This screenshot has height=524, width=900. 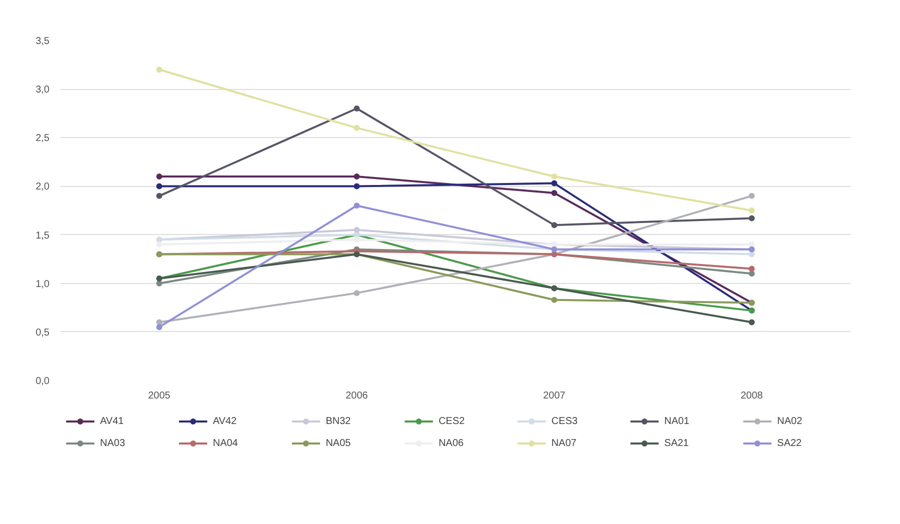 What do you see at coordinates (339, 421) in the screenshot?
I see `legend-label: BN32` at bounding box center [339, 421].